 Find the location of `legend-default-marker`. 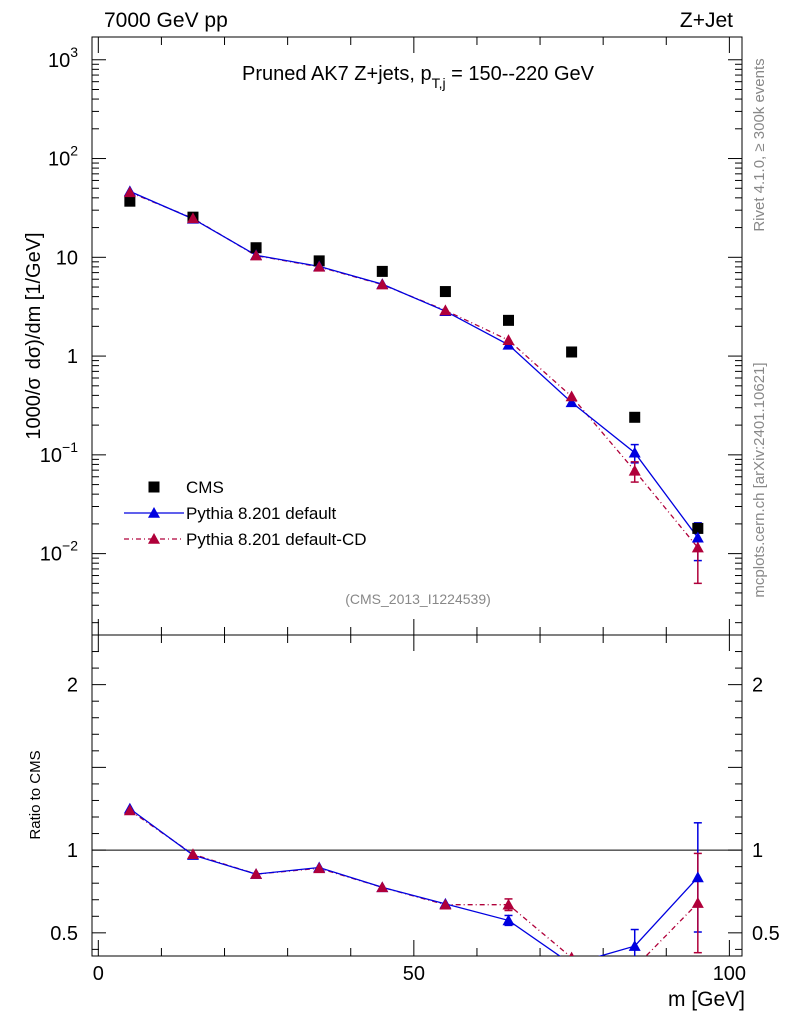

legend-default-marker is located at coordinates (154, 512).